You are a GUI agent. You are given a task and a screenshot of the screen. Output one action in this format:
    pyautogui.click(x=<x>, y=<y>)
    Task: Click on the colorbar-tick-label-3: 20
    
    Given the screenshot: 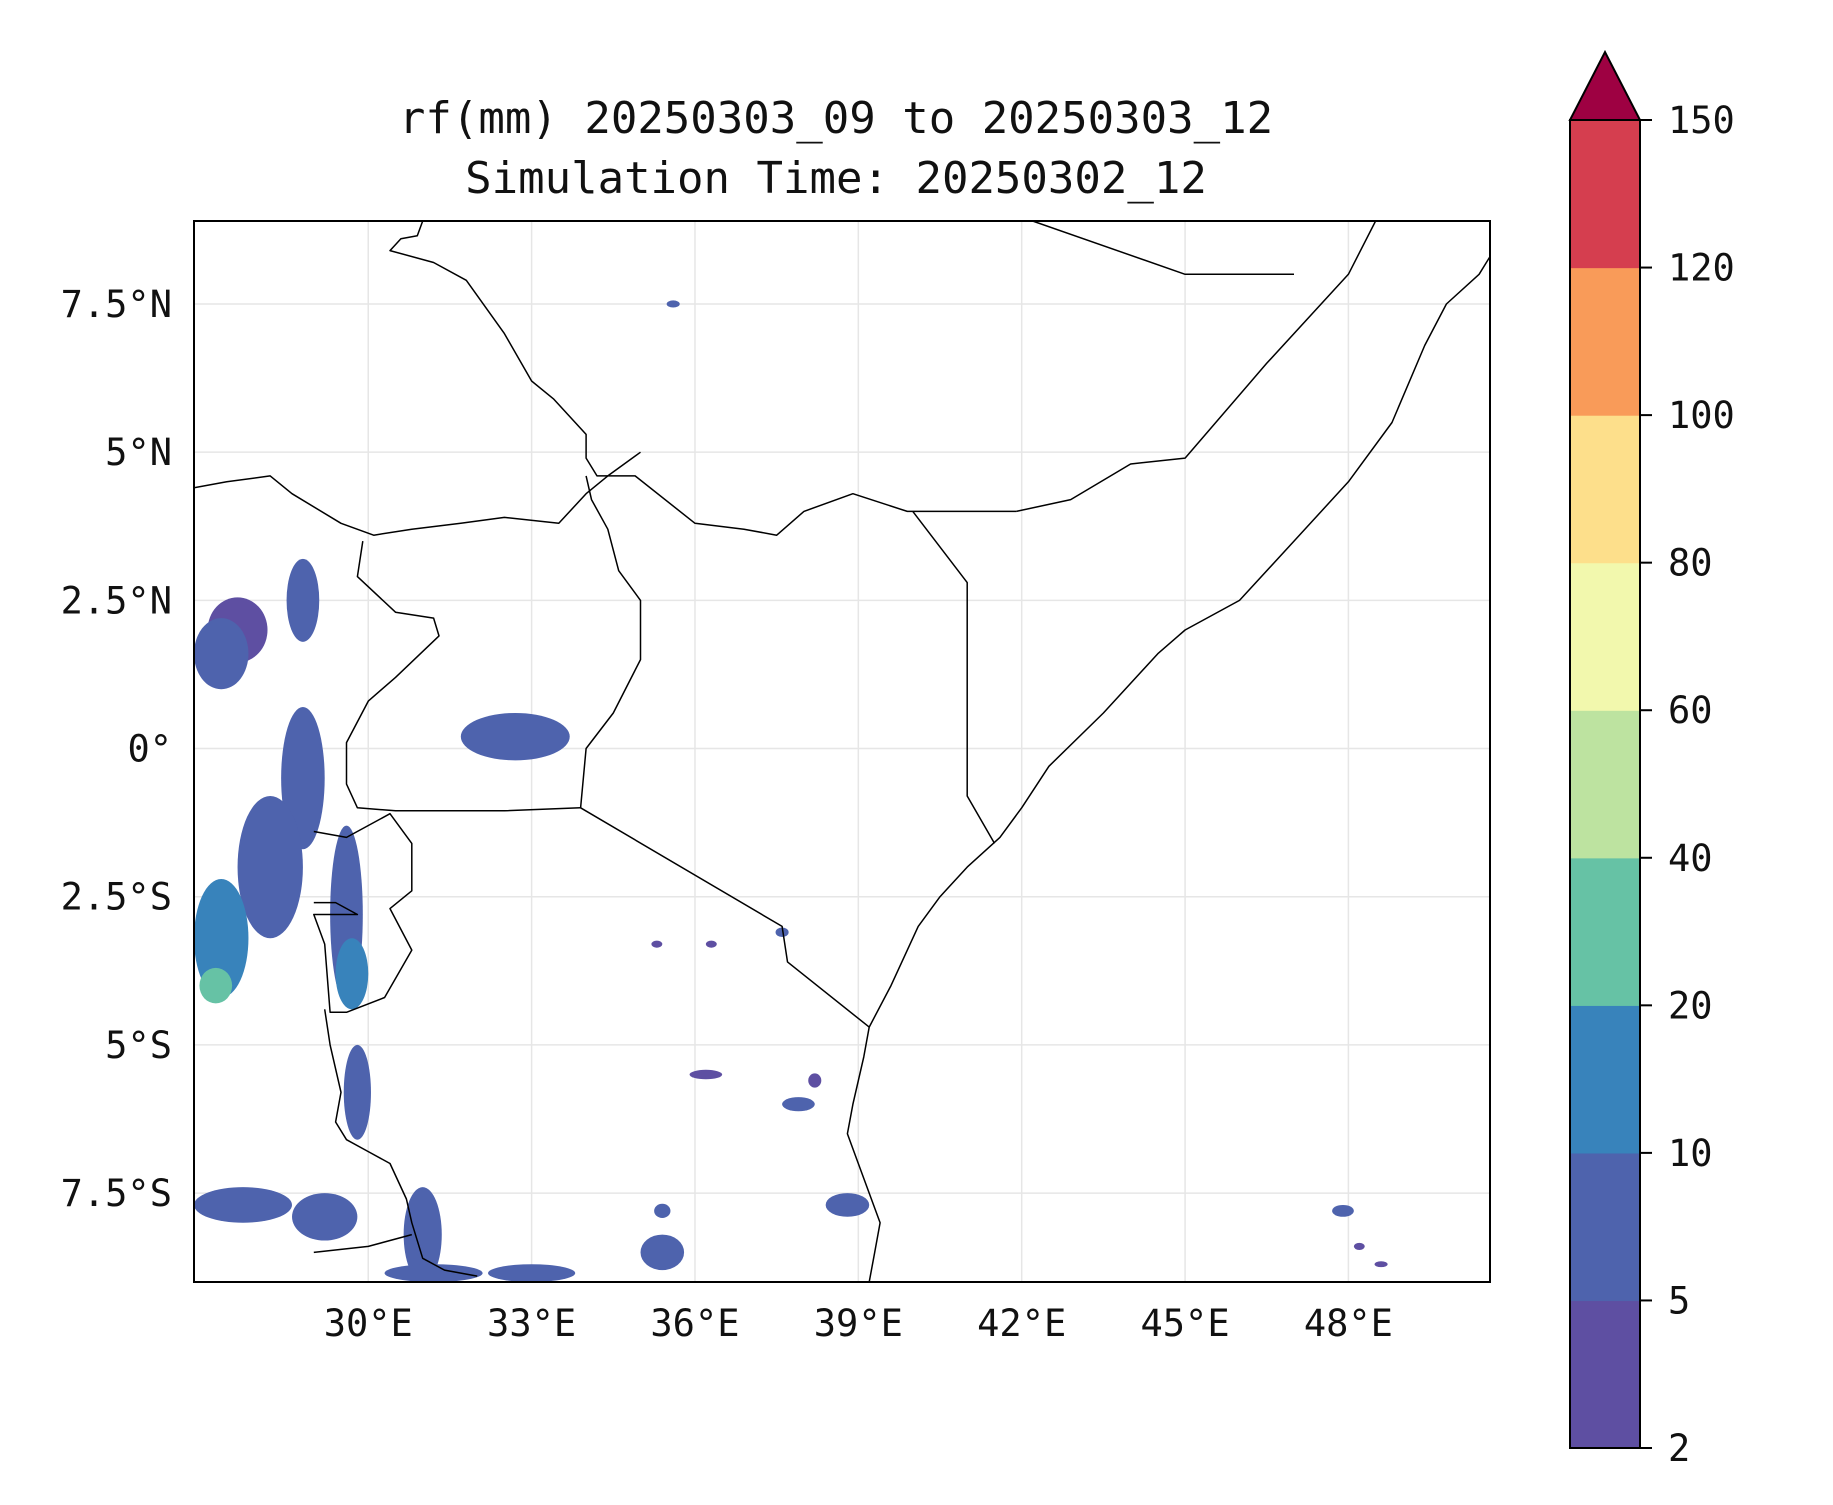 What is the action you would take?
    pyautogui.click(x=1690, y=1005)
    